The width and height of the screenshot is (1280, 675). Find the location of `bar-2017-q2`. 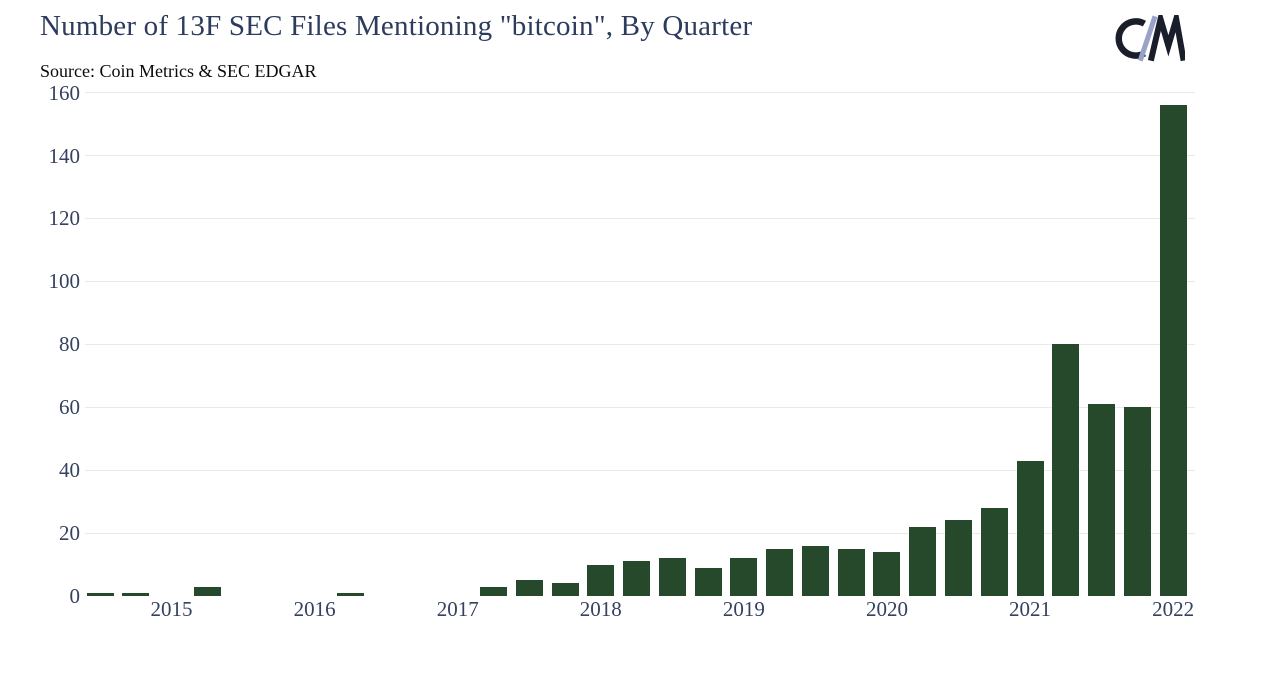

bar-2017-q2 is located at coordinates (493, 591).